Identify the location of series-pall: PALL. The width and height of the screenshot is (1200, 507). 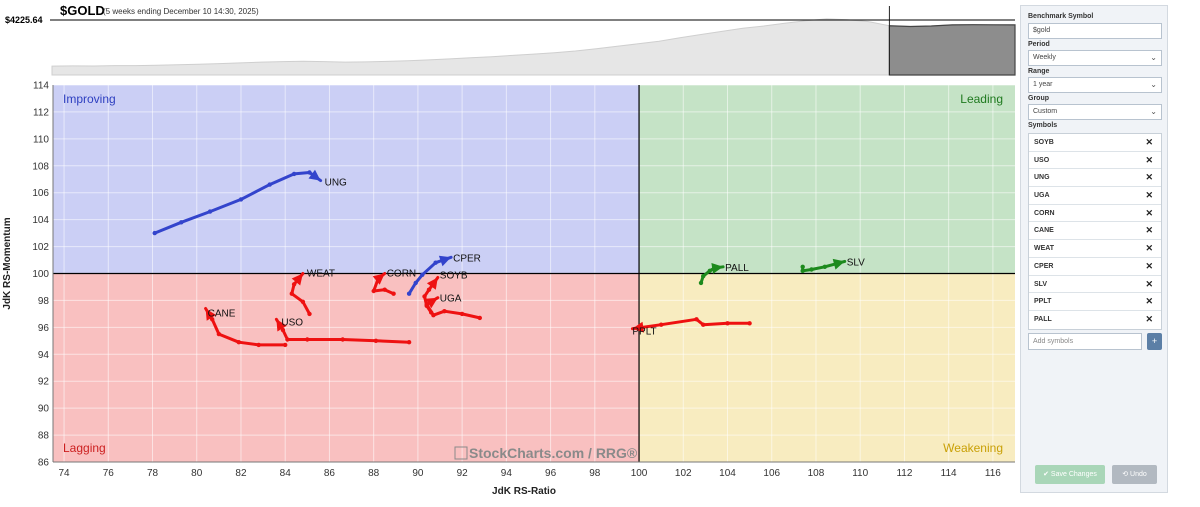
(723, 274).